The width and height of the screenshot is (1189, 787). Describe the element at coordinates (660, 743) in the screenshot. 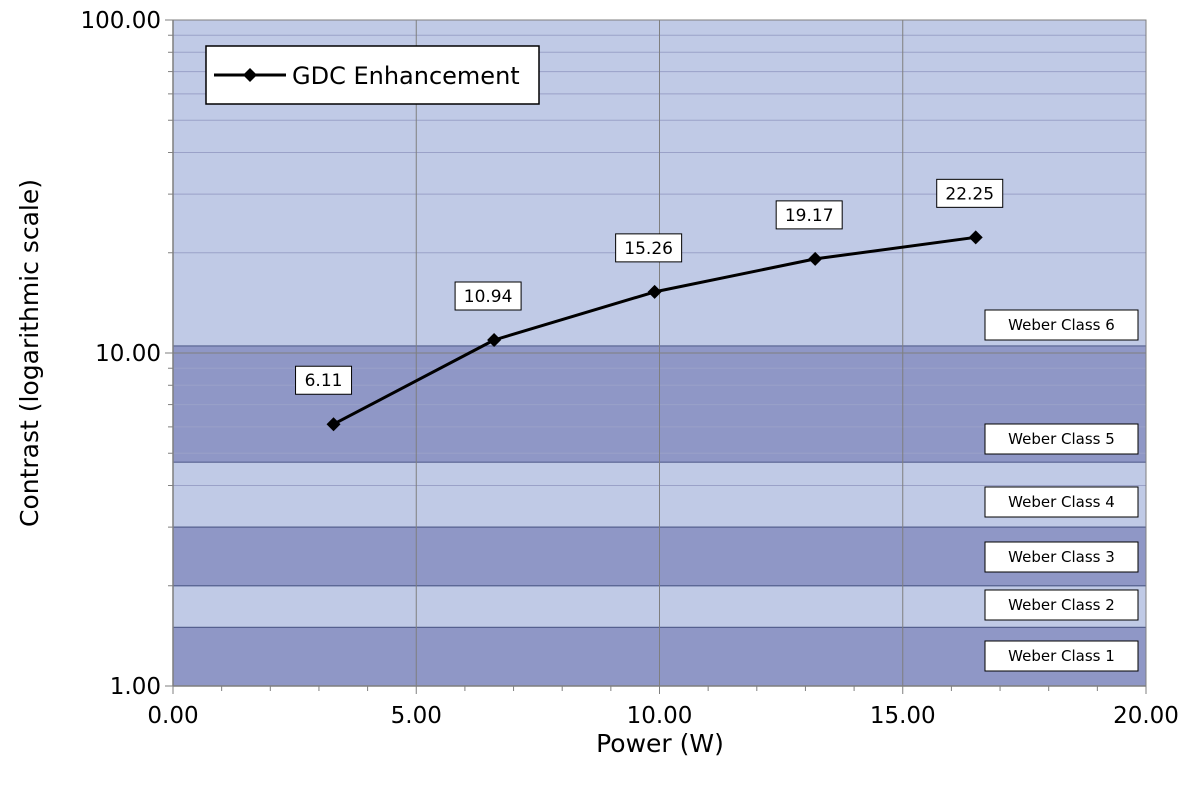

I see `x-axis-title: Power (W)` at that location.